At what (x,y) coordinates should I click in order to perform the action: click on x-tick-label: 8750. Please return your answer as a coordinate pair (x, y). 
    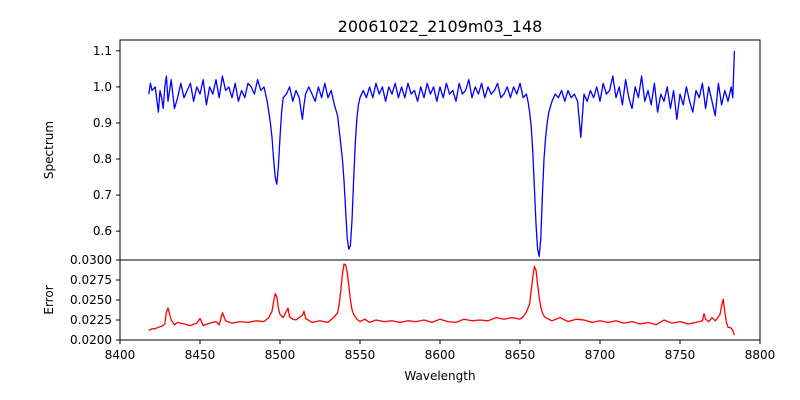
    Looking at the image, I should click on (680, 355).